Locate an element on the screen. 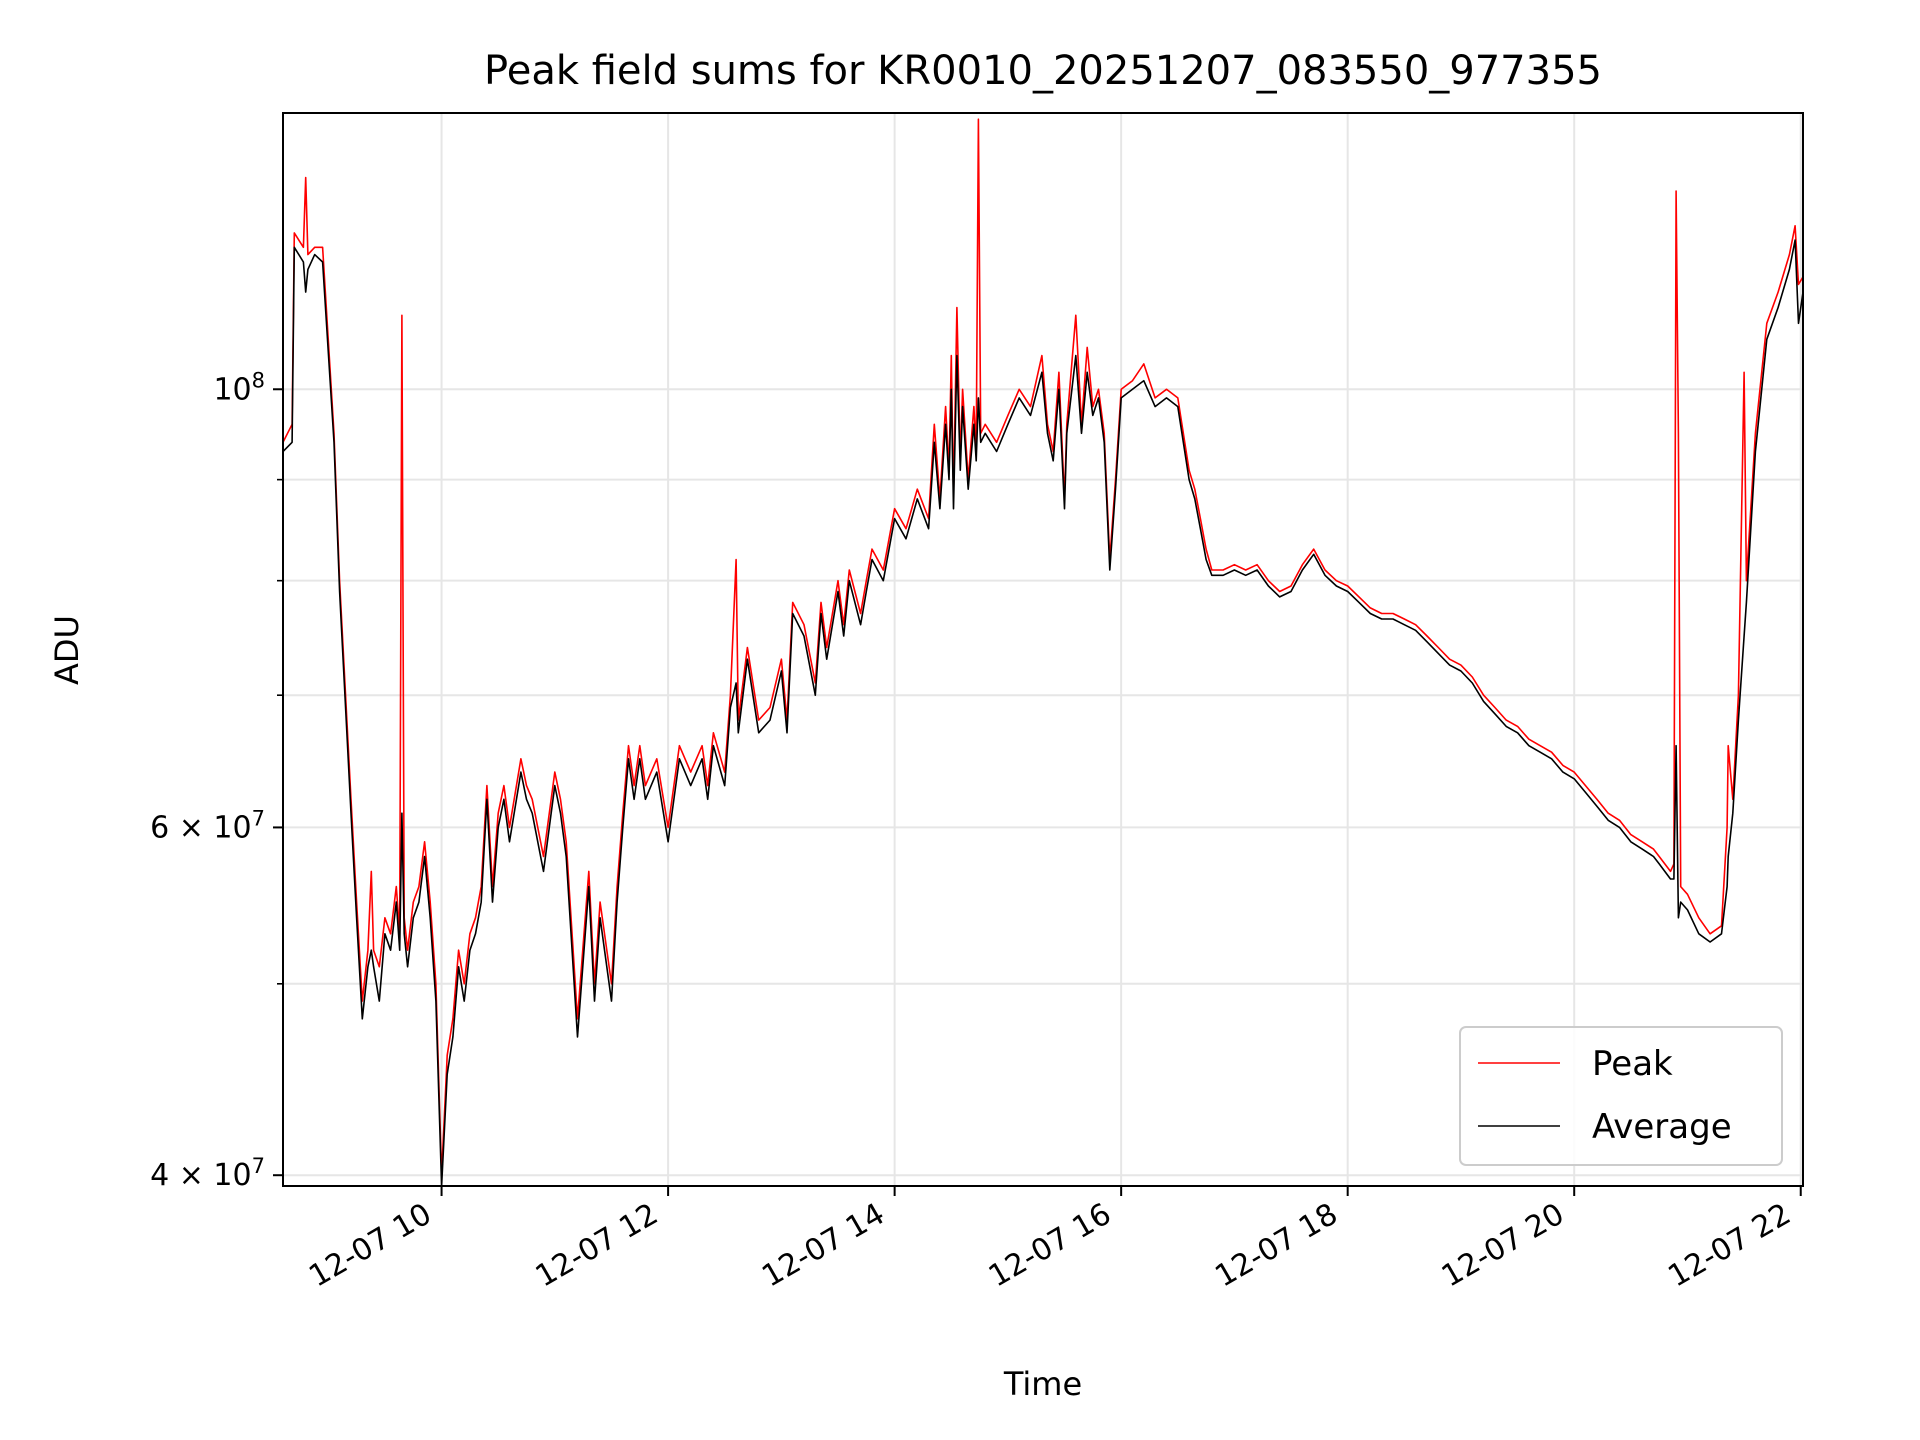 This screenshot has width=1920, height=1440. y-tick-label: 6 × 107 is located at coordinates (207, 825).